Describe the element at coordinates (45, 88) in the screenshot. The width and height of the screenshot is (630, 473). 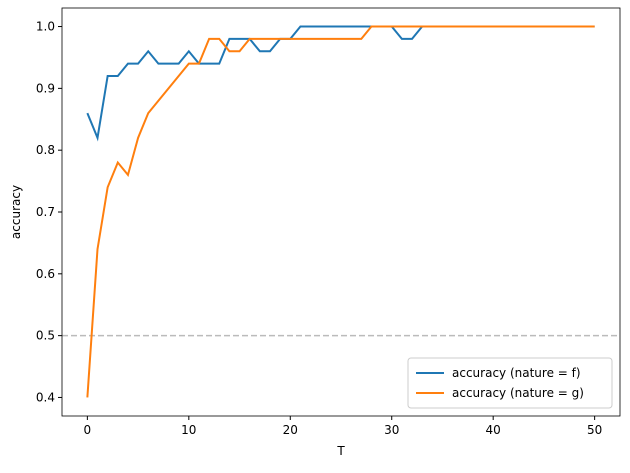
I see `y-tick-label: 0.9` at that location.